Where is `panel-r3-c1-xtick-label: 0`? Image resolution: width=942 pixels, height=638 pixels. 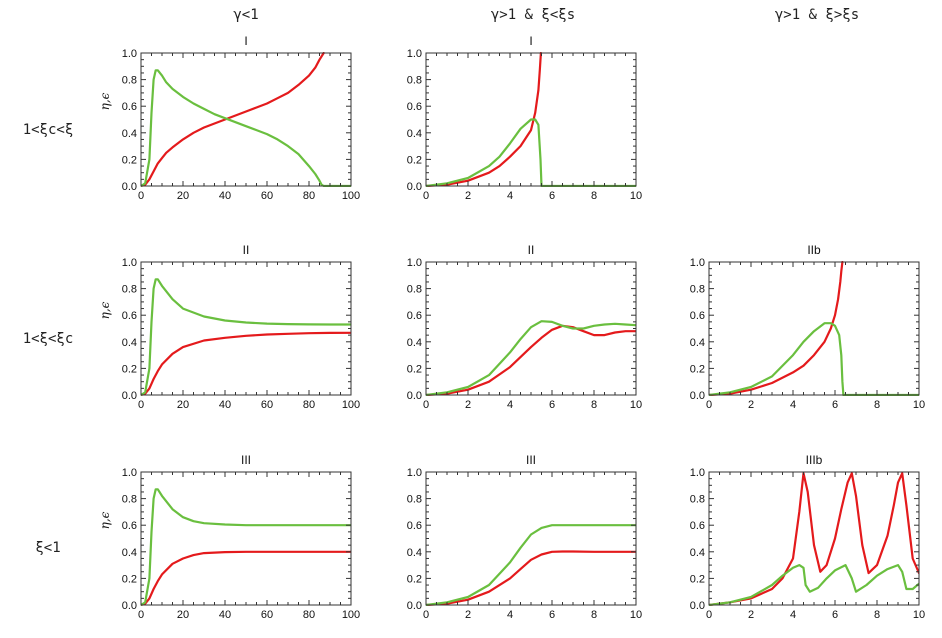 panel-r3-c1-xtick-label: 0 is located at coordinates (141, 615).